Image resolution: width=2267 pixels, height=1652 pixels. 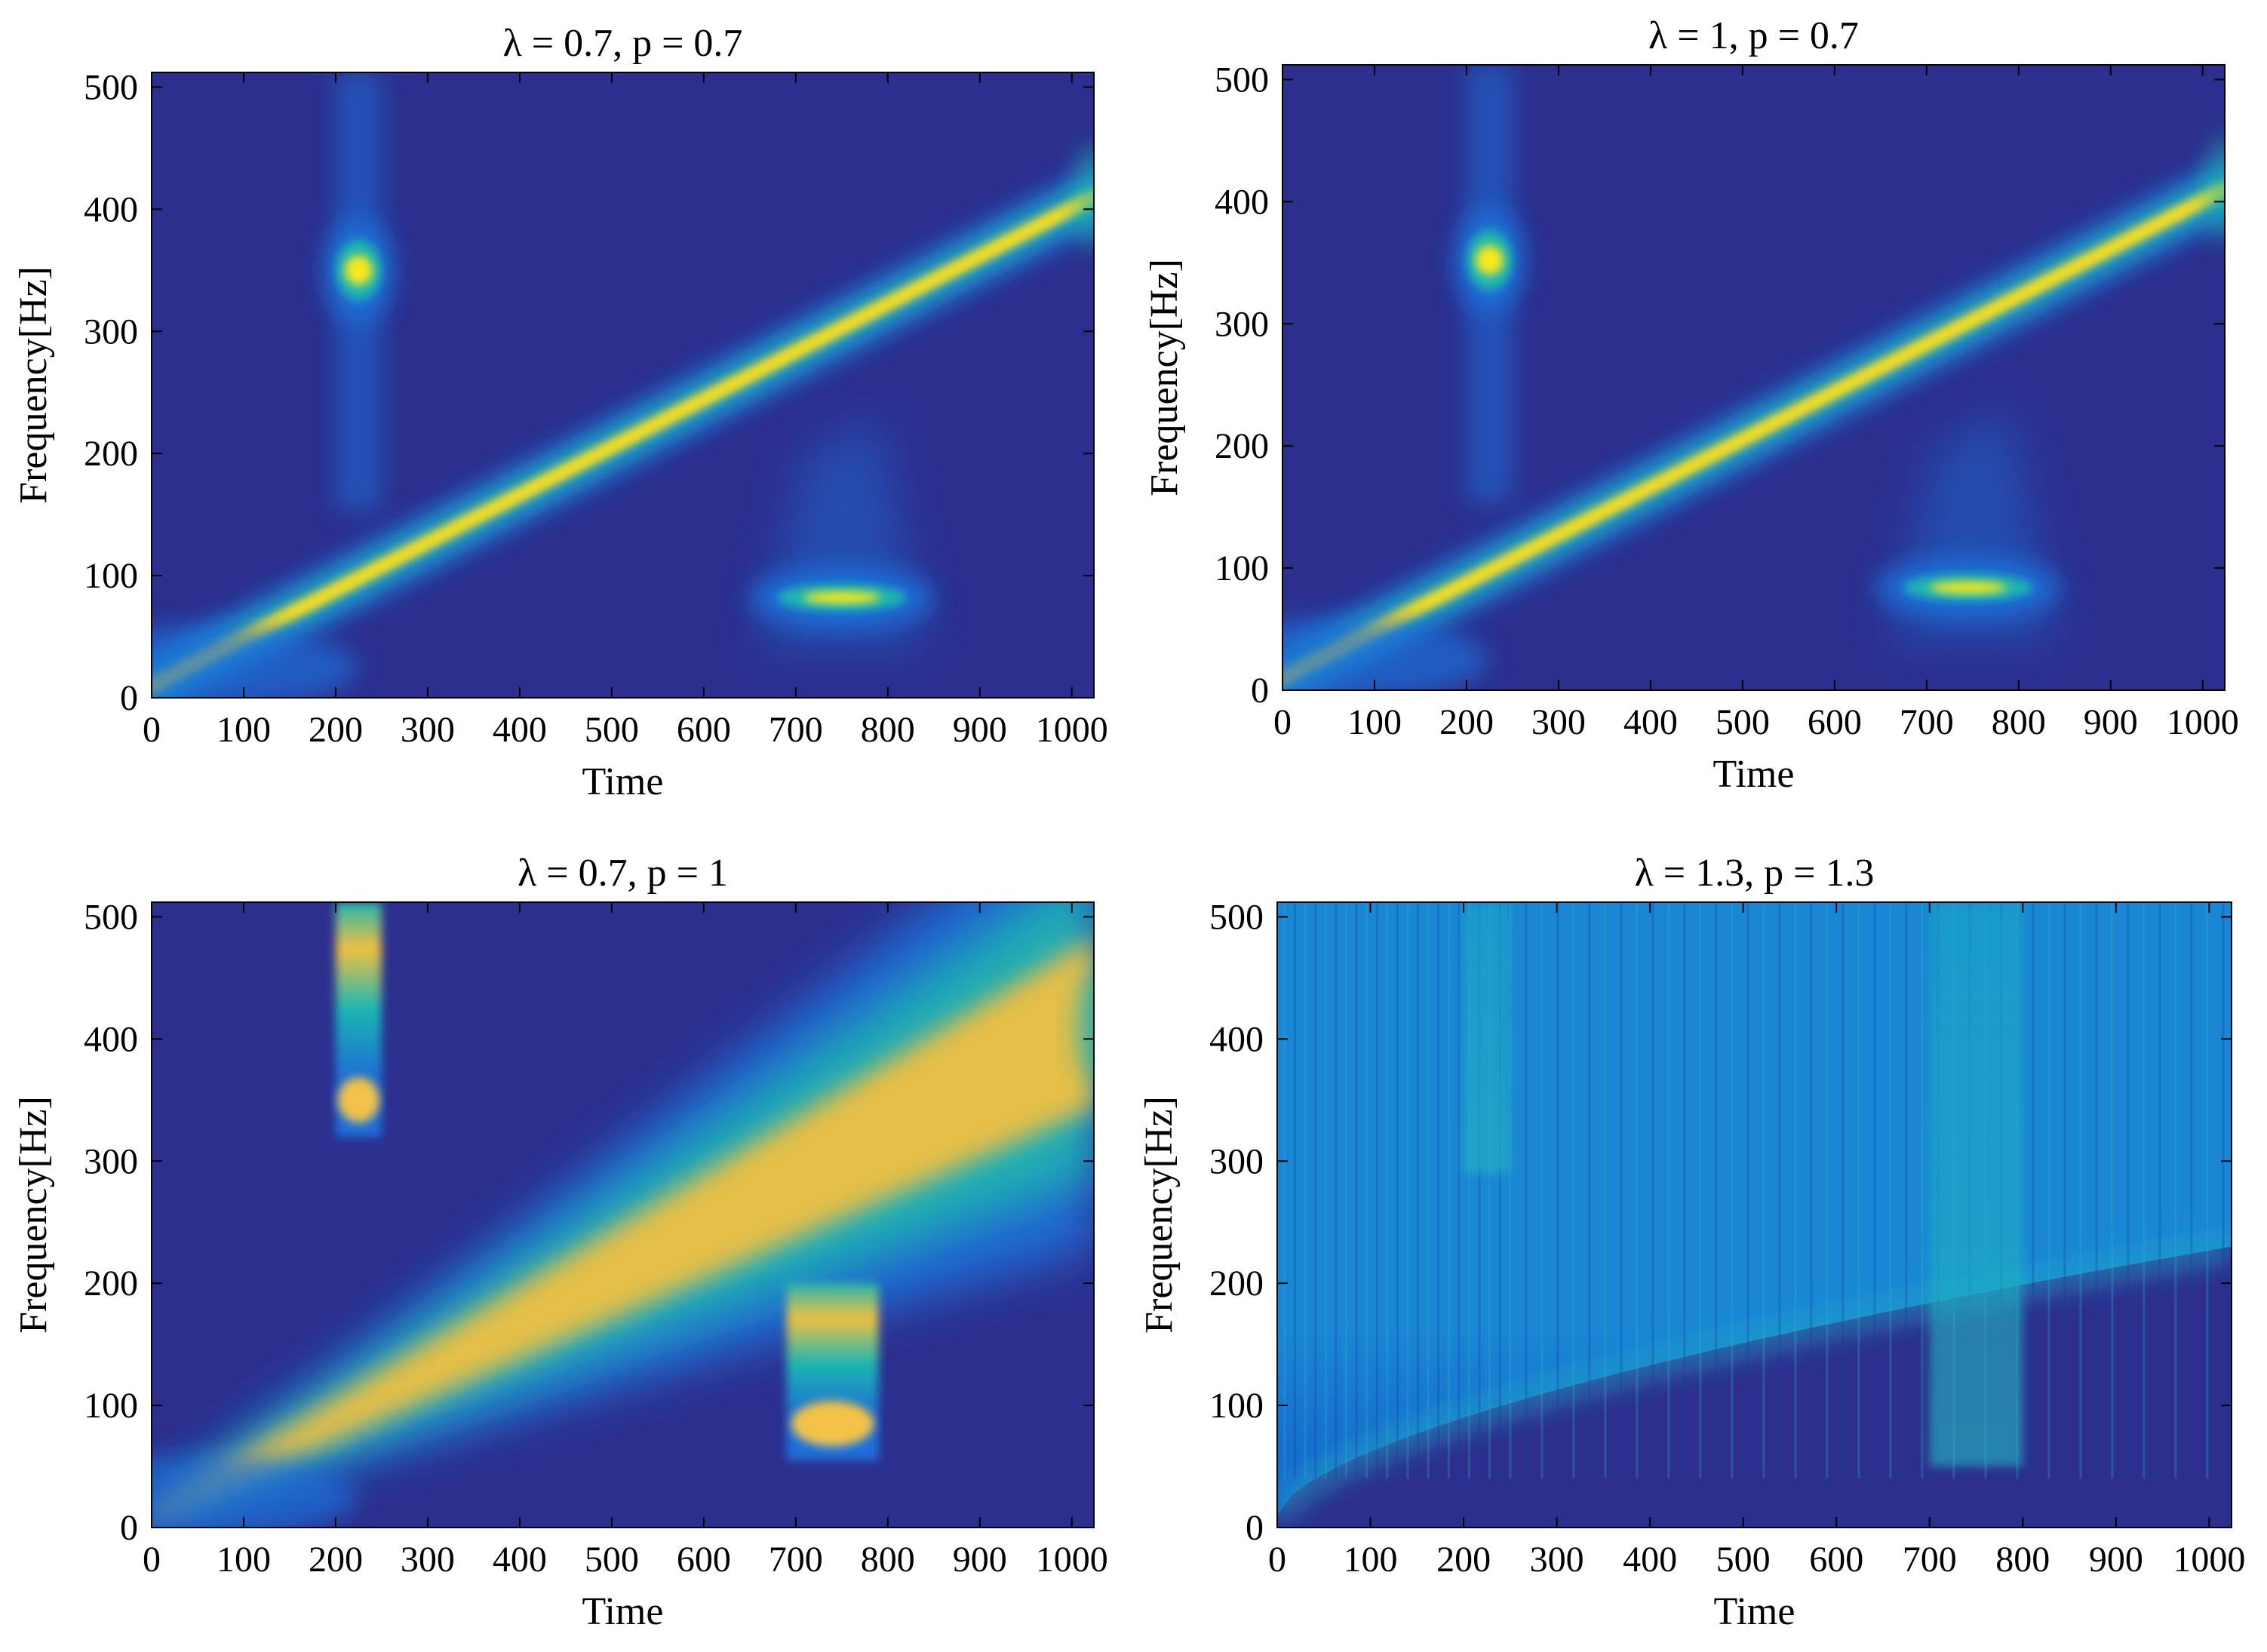 I want to click on chart-title: λ = 1.3, p = 1.3, so click(x=1755, y=873).